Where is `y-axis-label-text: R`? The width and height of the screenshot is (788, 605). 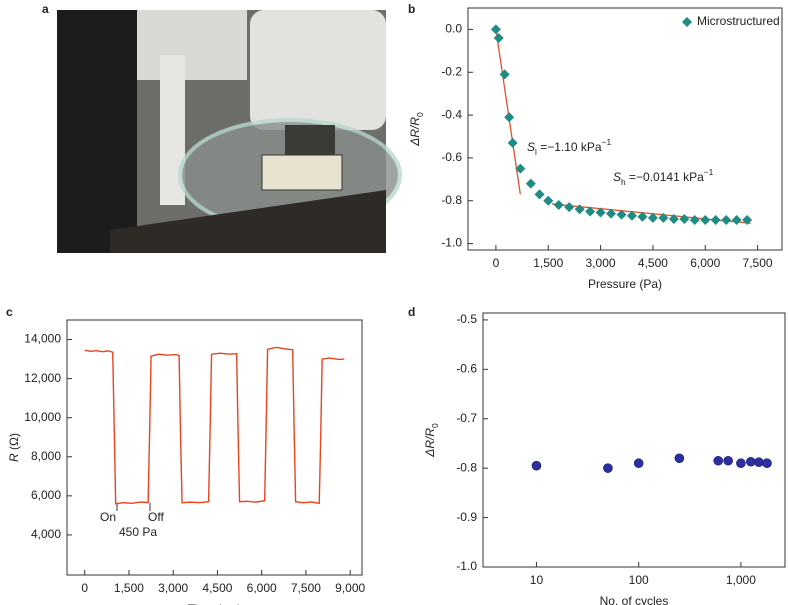 y-axis-label-text: R is located at coordinates (14, 457).